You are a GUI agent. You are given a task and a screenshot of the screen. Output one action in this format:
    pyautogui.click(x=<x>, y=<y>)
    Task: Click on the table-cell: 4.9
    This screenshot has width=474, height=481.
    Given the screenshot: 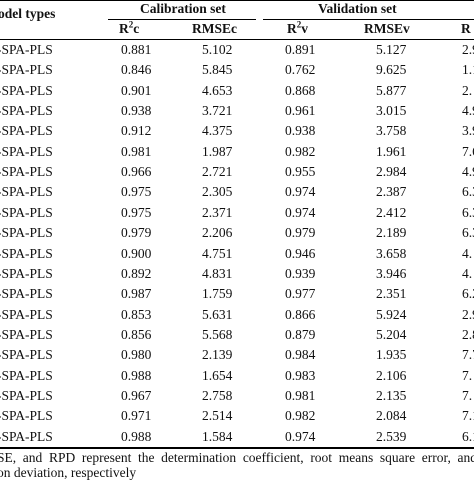 What is the action you would take?
    pyautogui.click(x=468, y=172)
    